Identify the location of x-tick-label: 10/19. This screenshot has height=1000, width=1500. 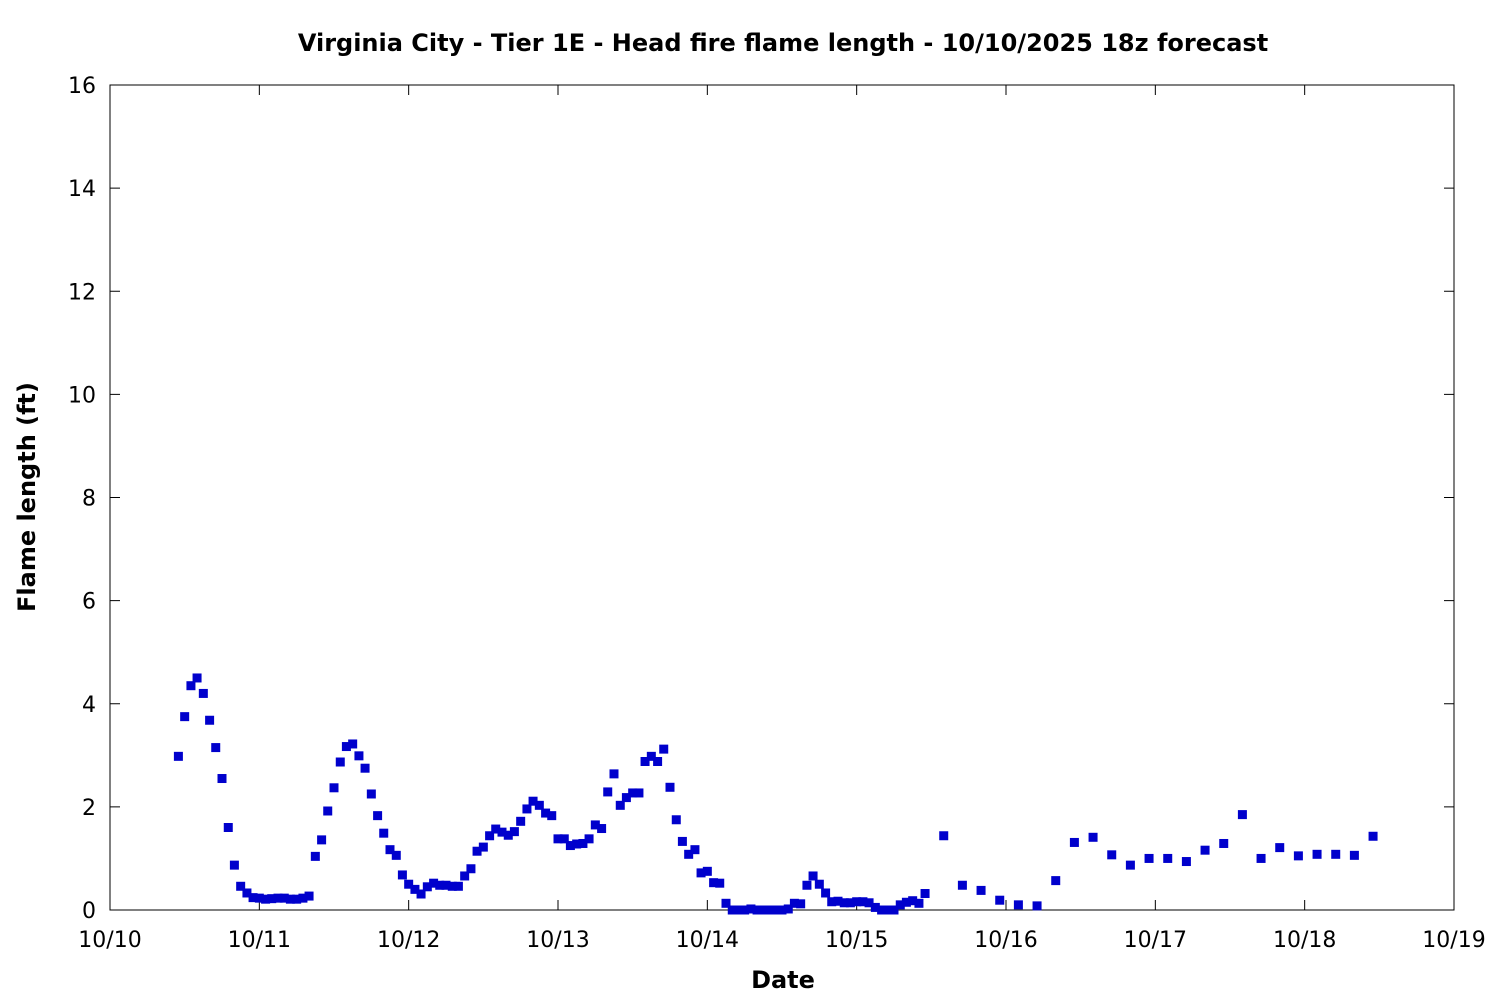
(1453, 940).